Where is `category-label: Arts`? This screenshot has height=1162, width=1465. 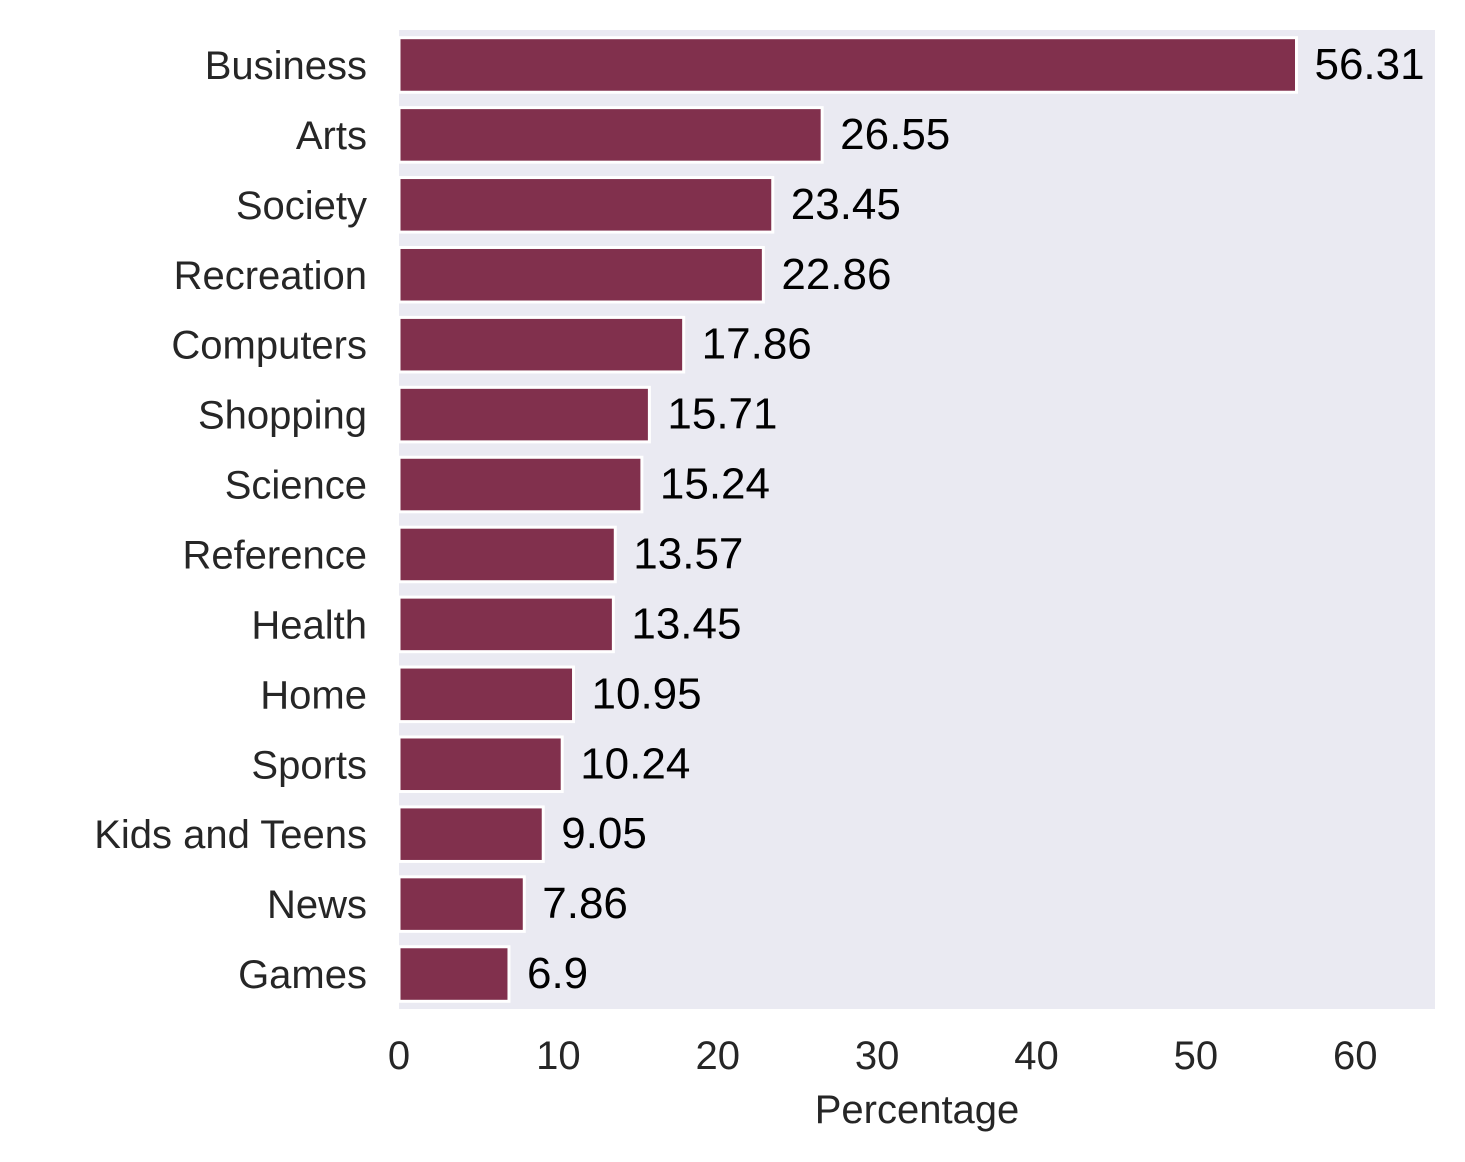
category-label: Arts is located at coordinates (331, 136).